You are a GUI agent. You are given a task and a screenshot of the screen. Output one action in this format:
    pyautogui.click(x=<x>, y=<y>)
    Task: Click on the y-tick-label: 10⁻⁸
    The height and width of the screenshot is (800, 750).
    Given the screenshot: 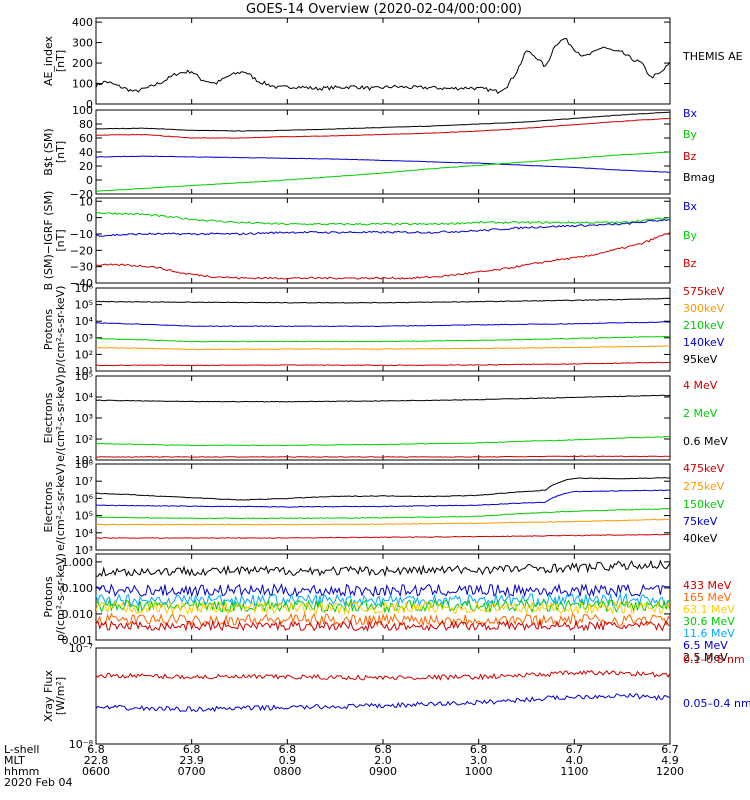 What is the action you would take?
    pyautogui.click(x=81, y=744)
    